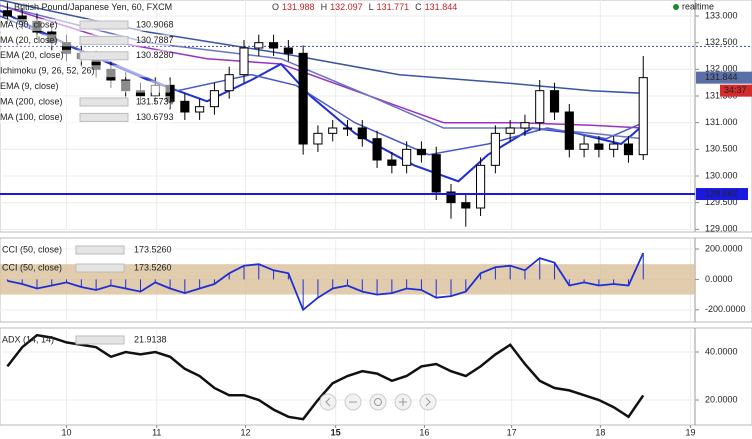 The image size is (752, 439). What do you see at coordinates (93, 7) in the screenshot?
I see `chart-title: British Pound/Japanese Yen, 60, FXCM` at bounding box center [93, 7].